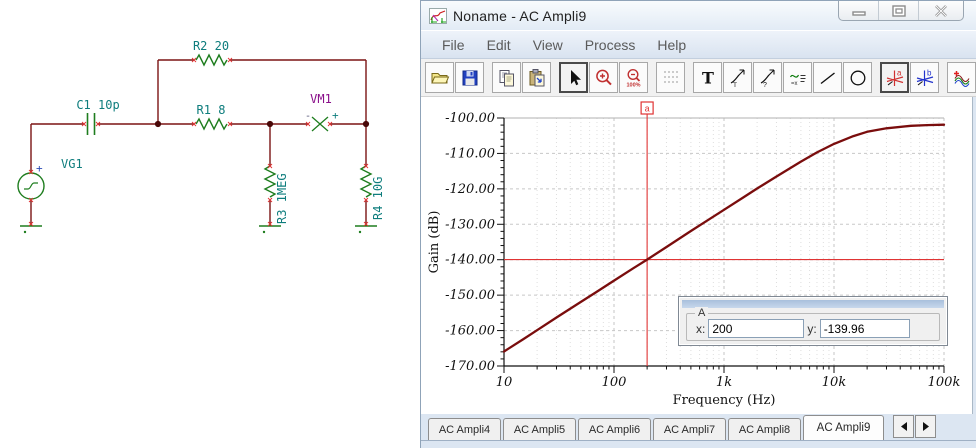  I want to click on svg-text: b, so click(929, 72).